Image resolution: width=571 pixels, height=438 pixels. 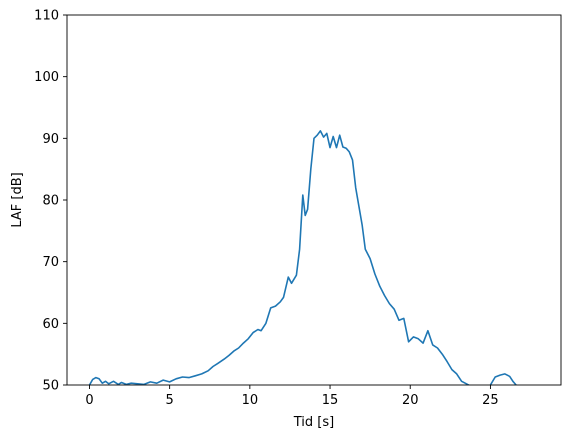 I want to click on y-tick-label: 70, so click(x=50, y=262).